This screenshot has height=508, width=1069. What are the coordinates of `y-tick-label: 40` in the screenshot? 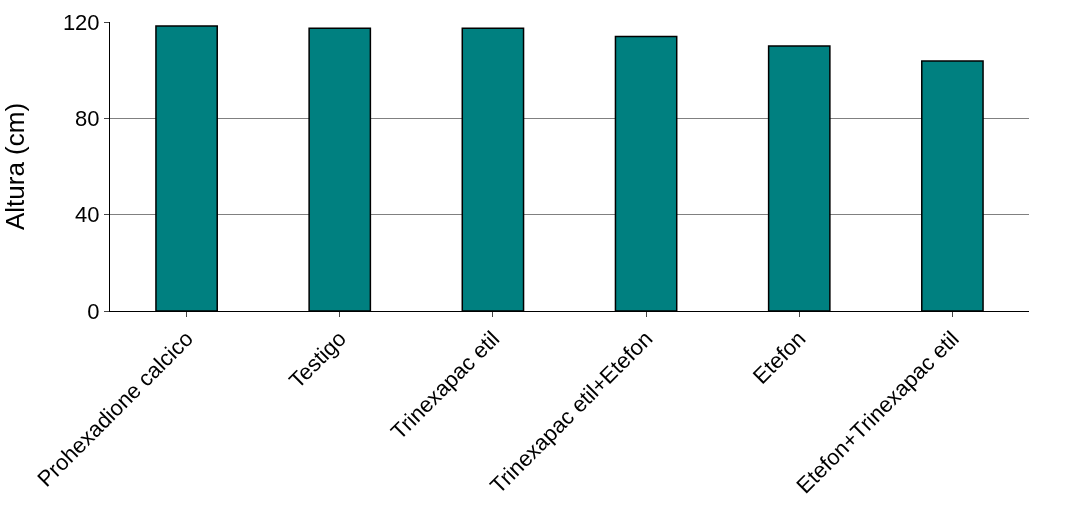 It's located at (87, 215).